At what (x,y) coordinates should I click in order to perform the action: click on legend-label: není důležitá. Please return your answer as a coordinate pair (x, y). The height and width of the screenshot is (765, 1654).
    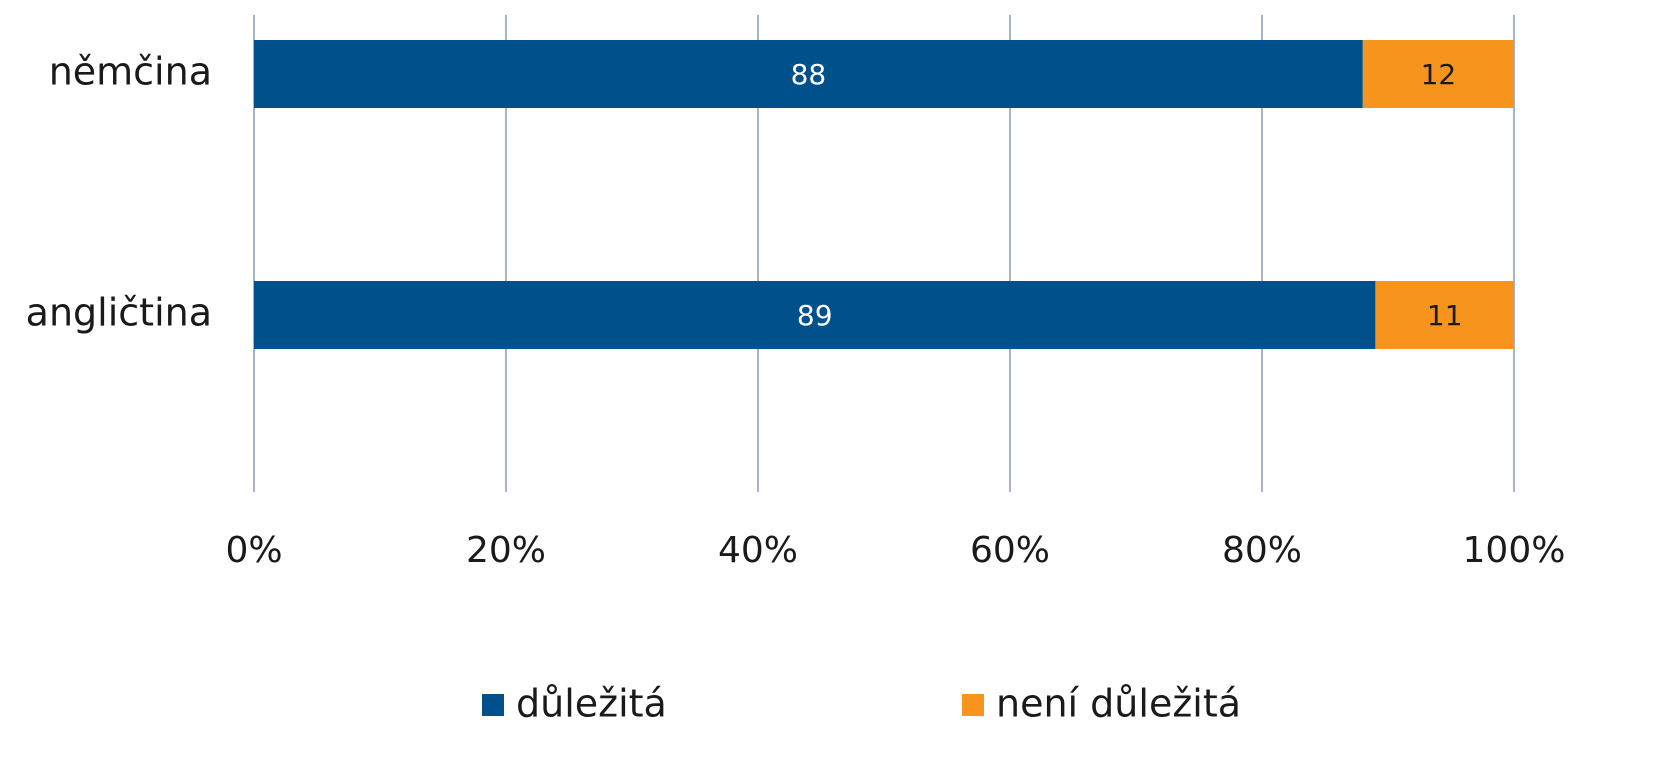
    Looking at the image, I should click on (1118, 704).